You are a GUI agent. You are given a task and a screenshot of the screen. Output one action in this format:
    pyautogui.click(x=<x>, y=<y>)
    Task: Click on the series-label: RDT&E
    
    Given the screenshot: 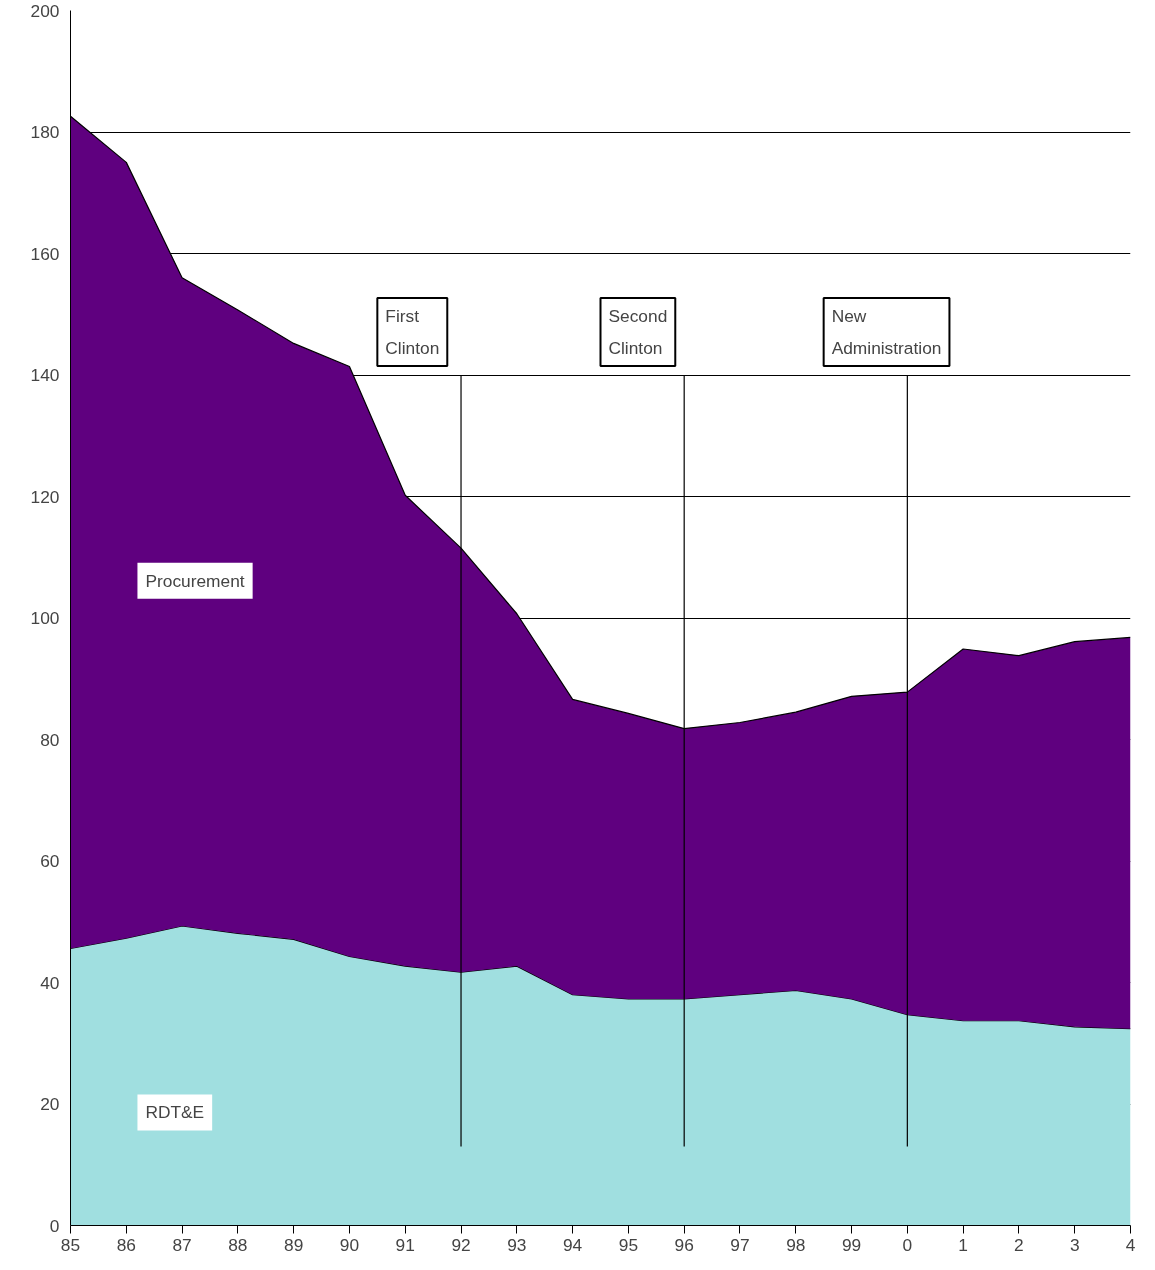 What is the action you would take?
    pyautogui.click(x=175, y=1112)
    